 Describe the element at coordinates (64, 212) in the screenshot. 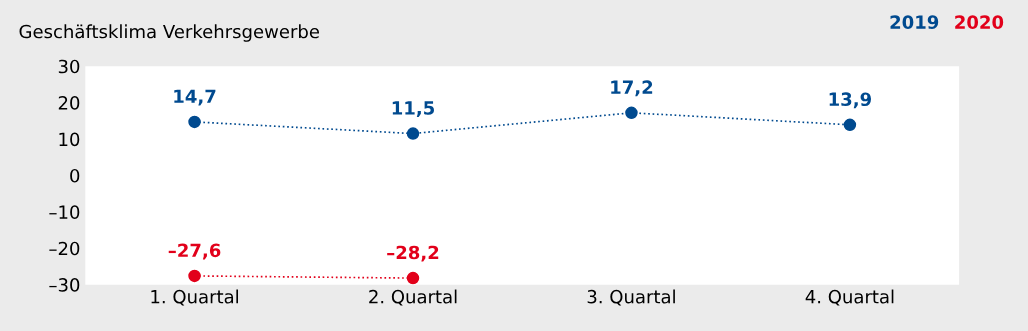

I see `y-tick-label: –10` at that location.